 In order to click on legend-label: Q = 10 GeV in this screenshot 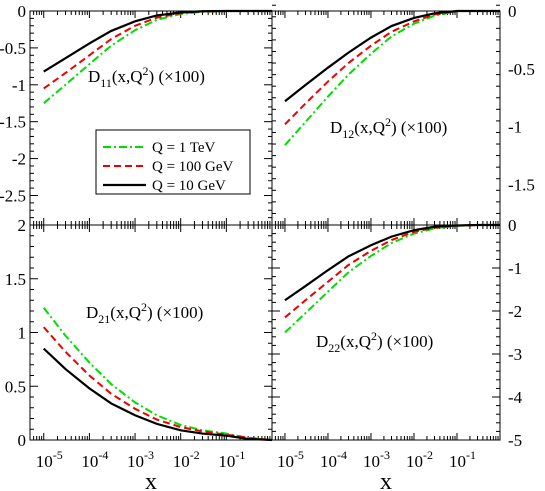, I will do `click(189, 186)`.